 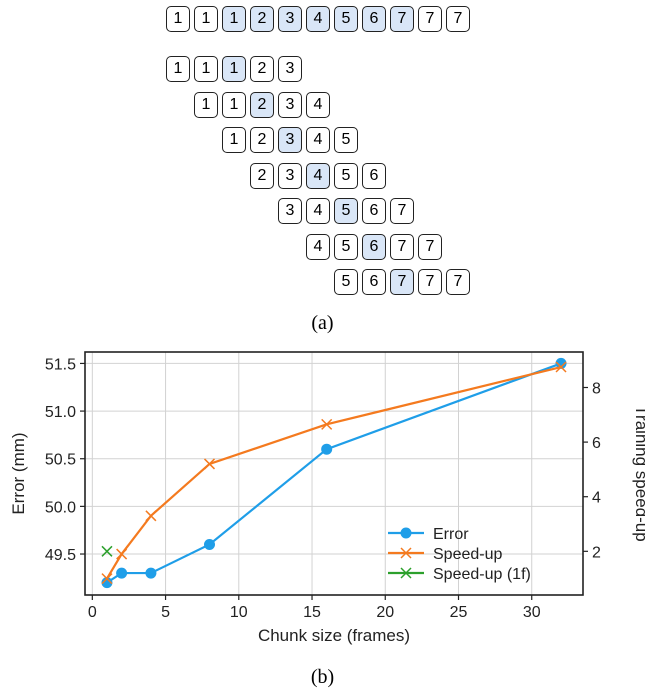 What do you see at coordinates (596, 443) in the screenshot?
I see `y2-tick-label: 6` at bounding box center [596, 443].